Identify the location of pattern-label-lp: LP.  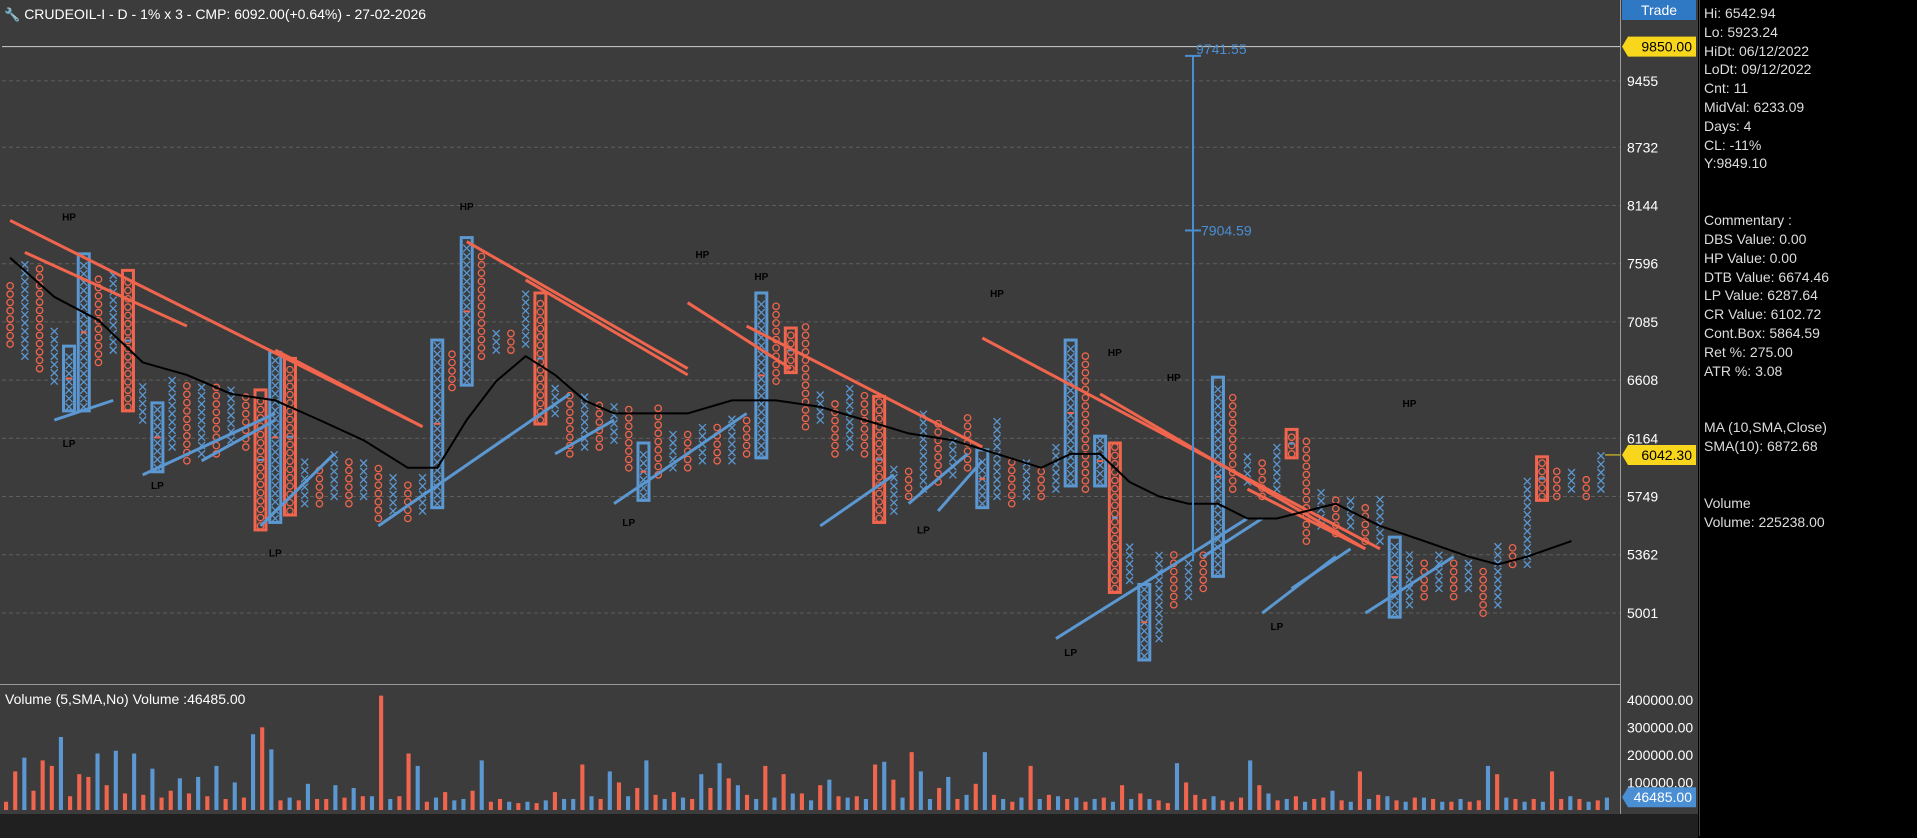
(275, 554).